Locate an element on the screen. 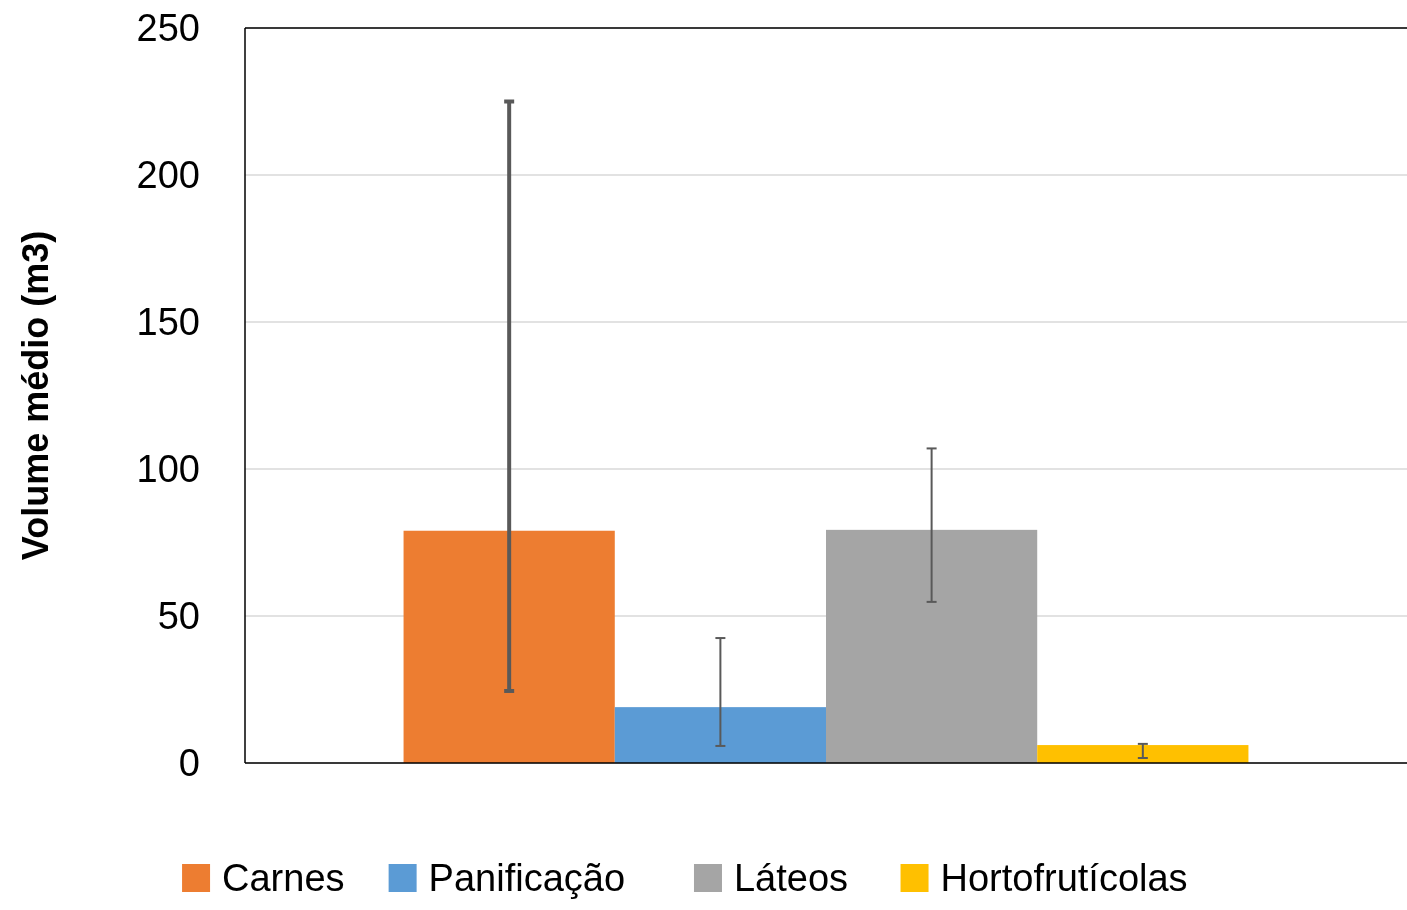 The image size is (1407, 910). legend-label: Panificação is located at coordinates (527, 878).